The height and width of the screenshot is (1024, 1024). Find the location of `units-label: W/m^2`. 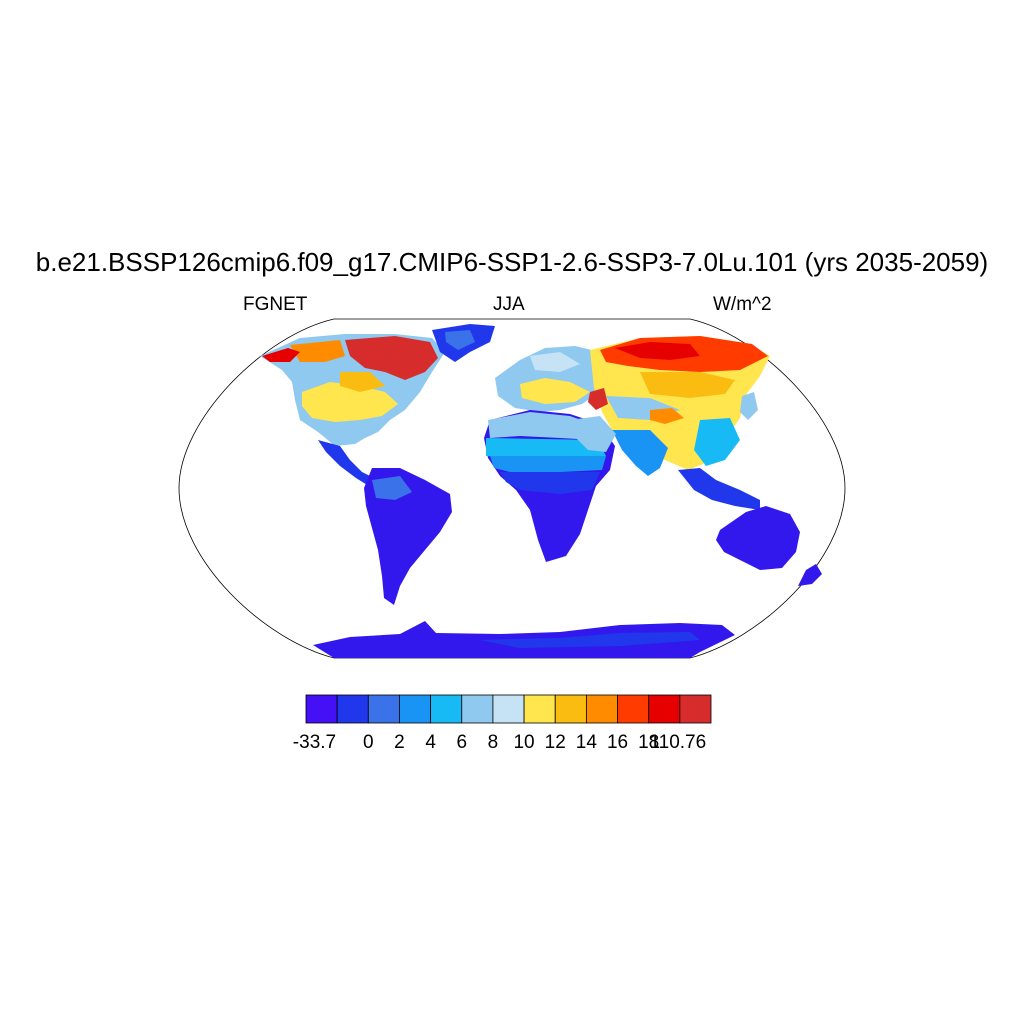

units-label: W/m^2 is located at coordinates (742, 304).